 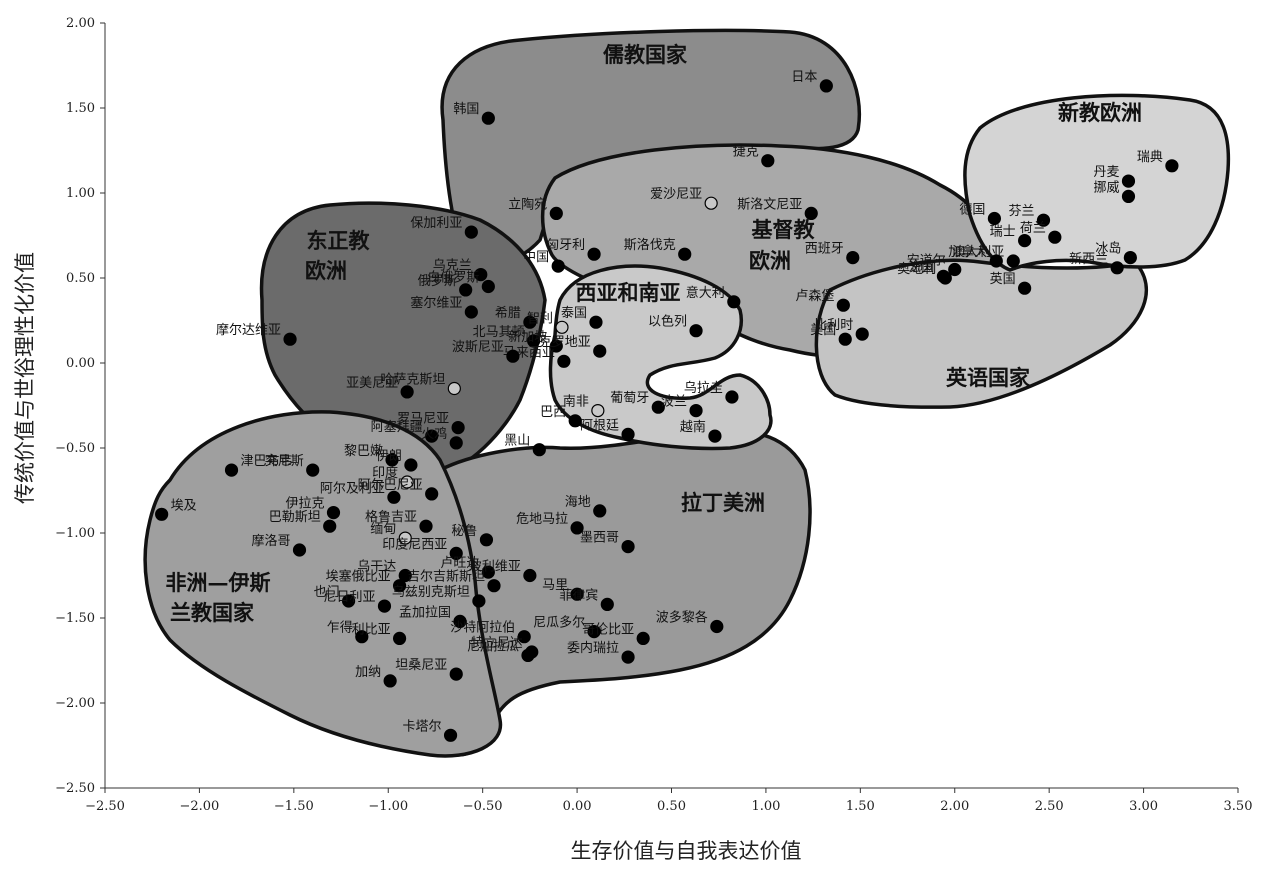 I want to click on data-point-label: 印度尼西亚, so click(x=414, y=544).